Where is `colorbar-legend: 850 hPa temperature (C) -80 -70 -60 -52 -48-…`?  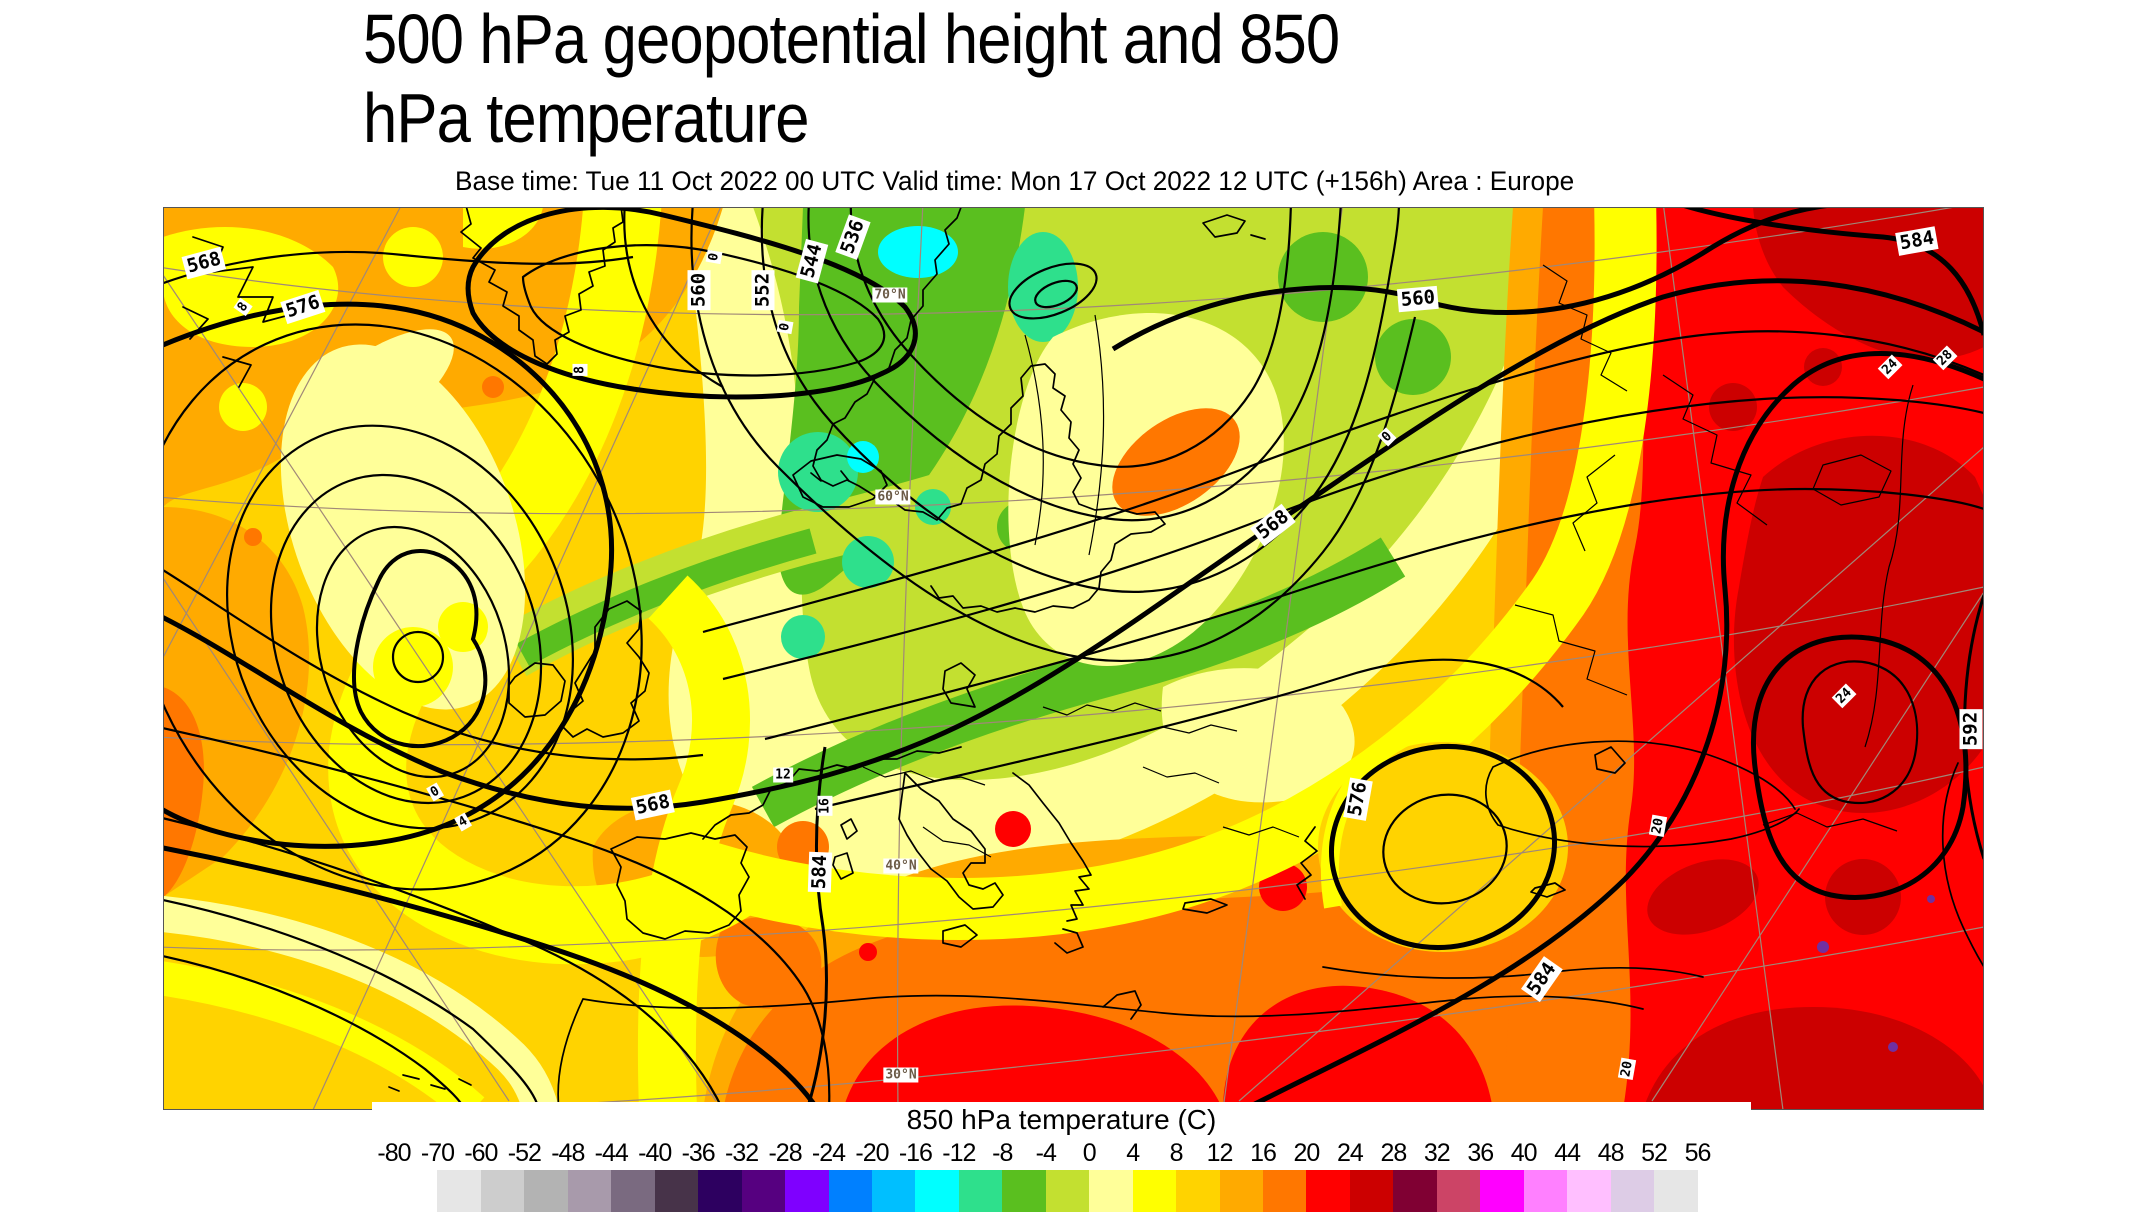 colorbar-legend: 850 hPa temperature (C) -80 -70 -60 -52 -48-… is located at coordinates (1061, 1157).